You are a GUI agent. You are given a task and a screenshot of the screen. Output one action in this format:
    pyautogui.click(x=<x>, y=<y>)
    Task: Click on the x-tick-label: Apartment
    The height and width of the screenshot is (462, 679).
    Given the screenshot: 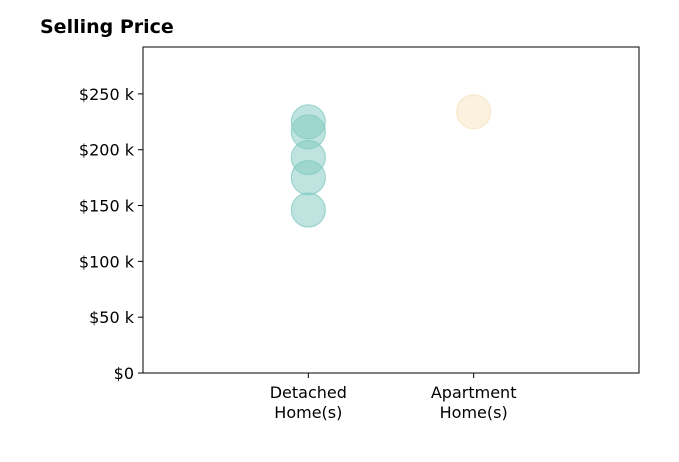 What is the action you would take?
    pyautogui.click(x=474, y=392)
    